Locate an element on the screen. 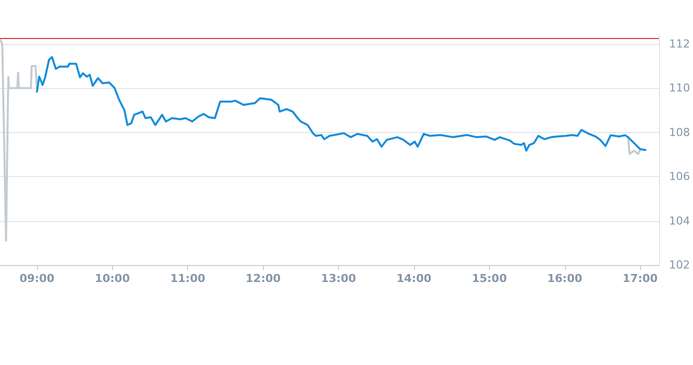 This screenshot has height=365, width=693. x-tick-label: 13:00 is located at coordinates (338, 278).